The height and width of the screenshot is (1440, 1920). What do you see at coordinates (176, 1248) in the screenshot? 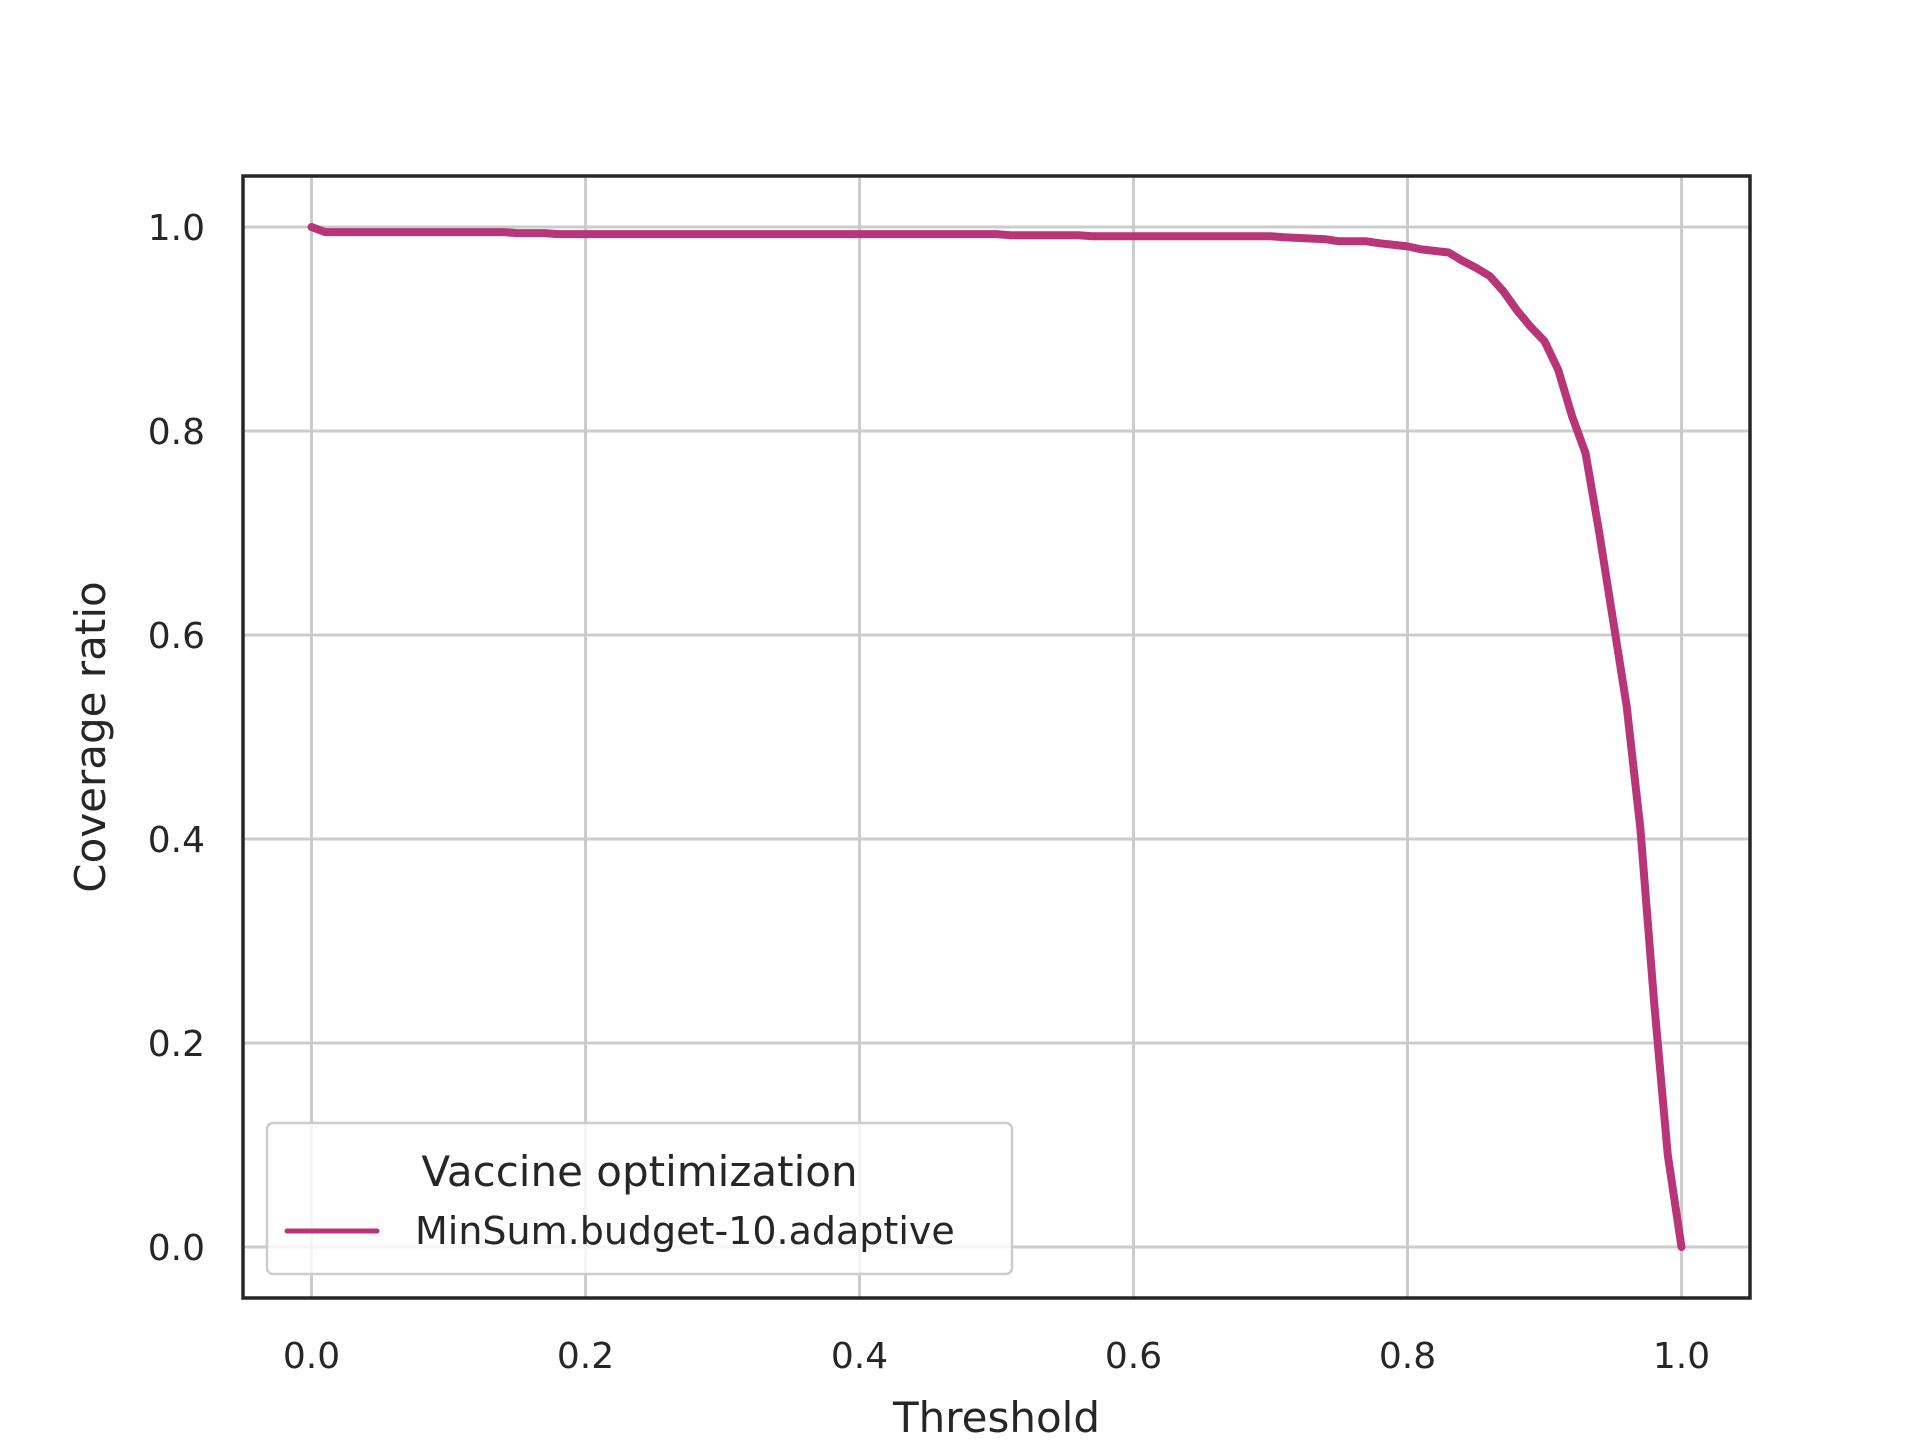
I see `y-tick-label-0: 0.0` at bounding box center [176, 1248].